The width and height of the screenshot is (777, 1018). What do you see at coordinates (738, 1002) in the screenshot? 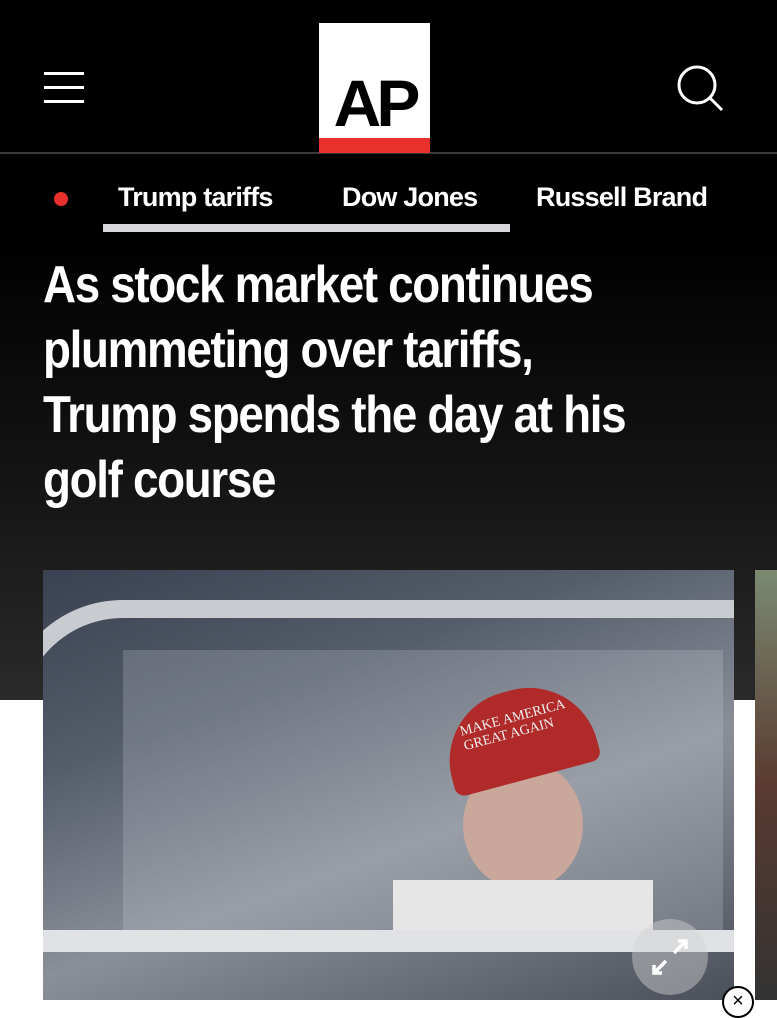
I see `close-icon: ×` at bounding box center [738, 1002].